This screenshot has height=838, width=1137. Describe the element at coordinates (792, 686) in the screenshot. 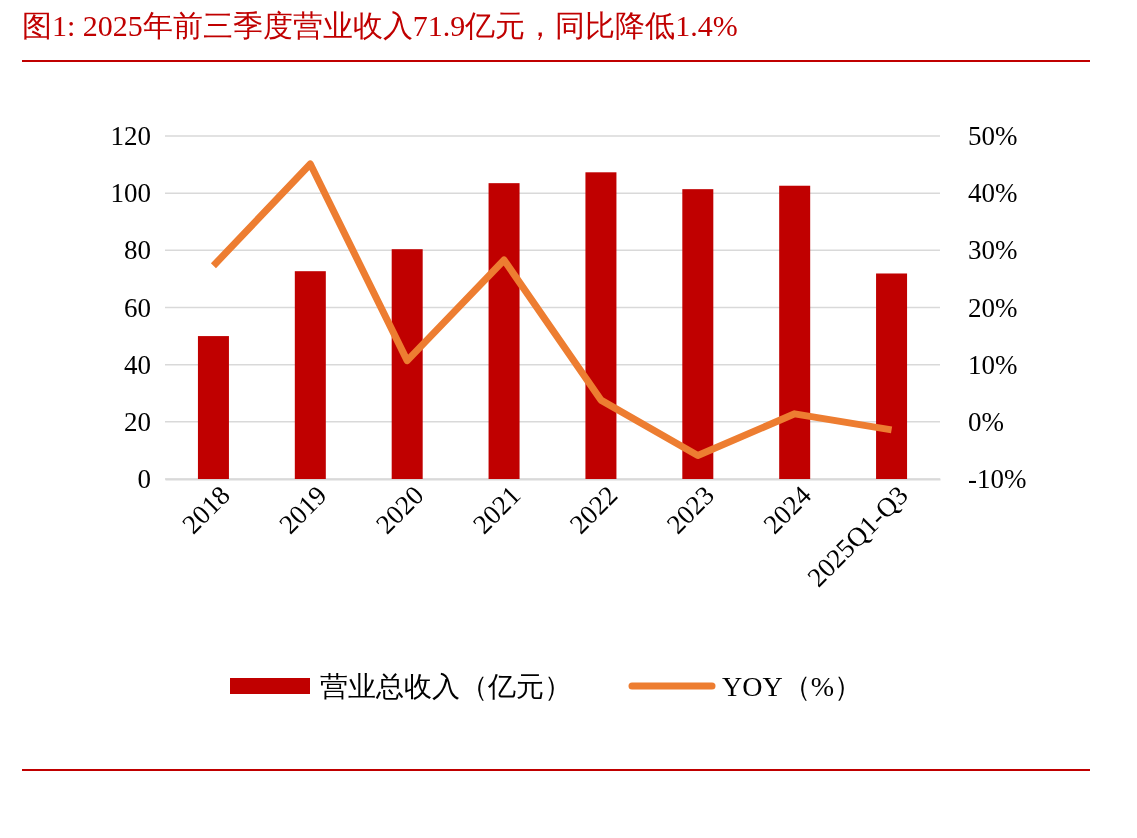

I see `legend-label: YOY（%）` at that location.